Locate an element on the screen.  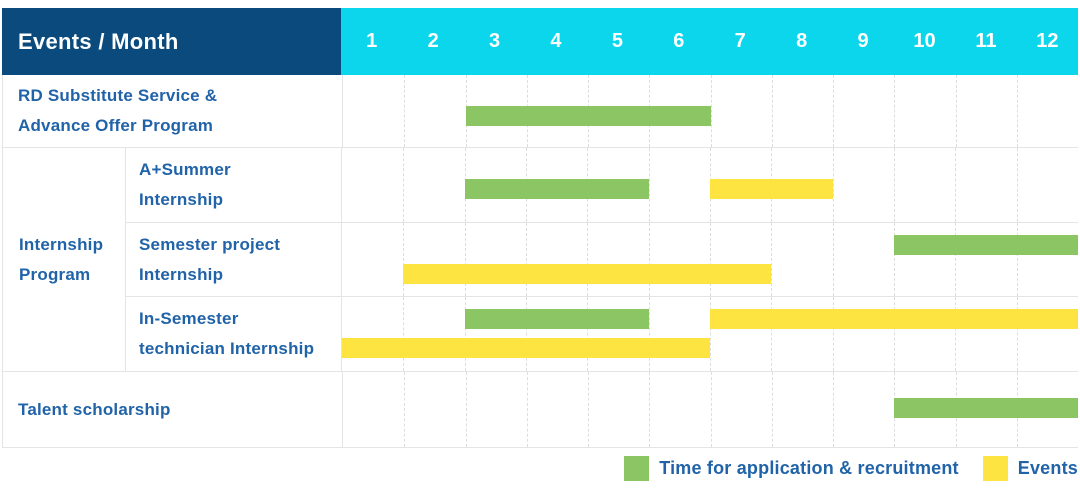
row-label-line: technician Internship is located at coordinates (227, 348).